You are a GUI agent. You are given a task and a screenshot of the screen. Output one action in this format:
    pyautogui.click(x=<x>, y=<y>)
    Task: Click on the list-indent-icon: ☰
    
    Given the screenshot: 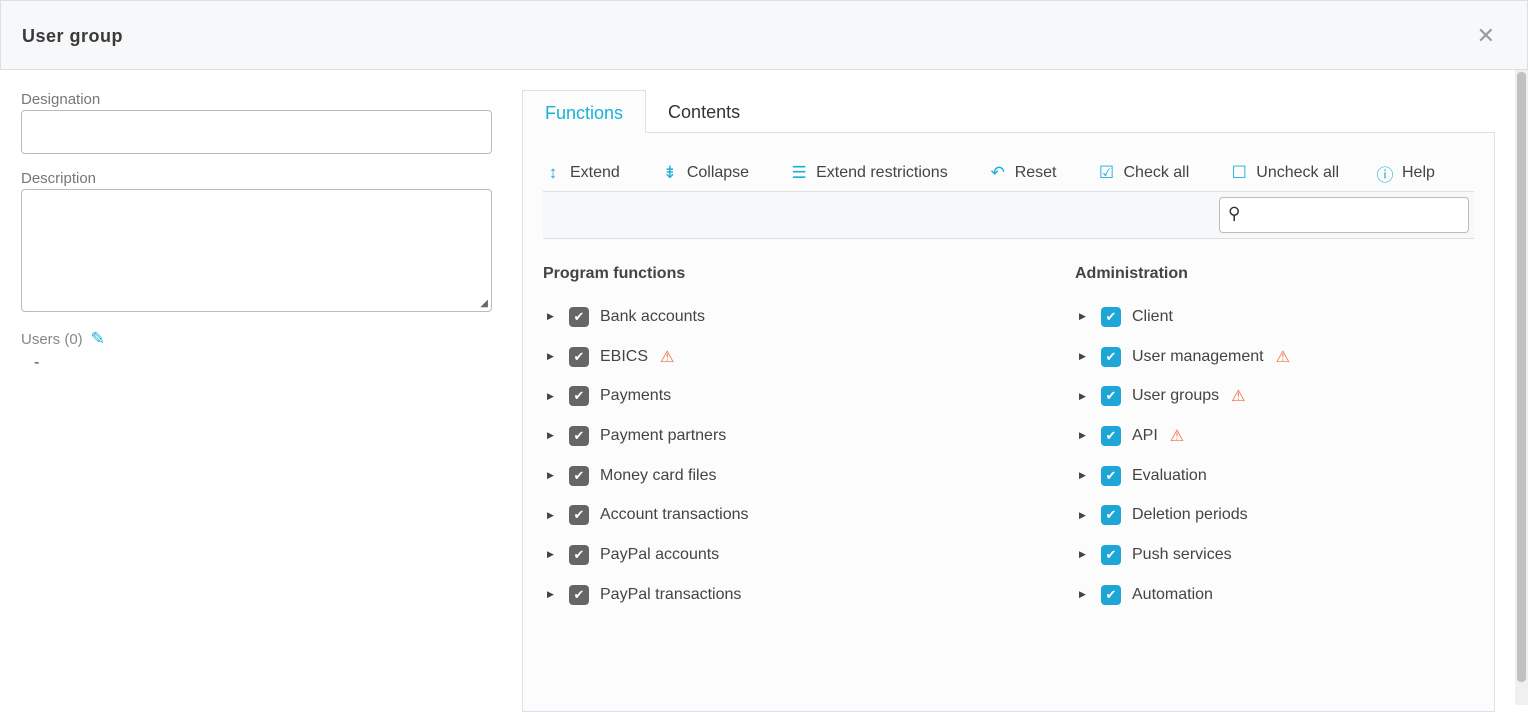 What is the action you would take?
    pyautogui.click(x=799, y=172)
    